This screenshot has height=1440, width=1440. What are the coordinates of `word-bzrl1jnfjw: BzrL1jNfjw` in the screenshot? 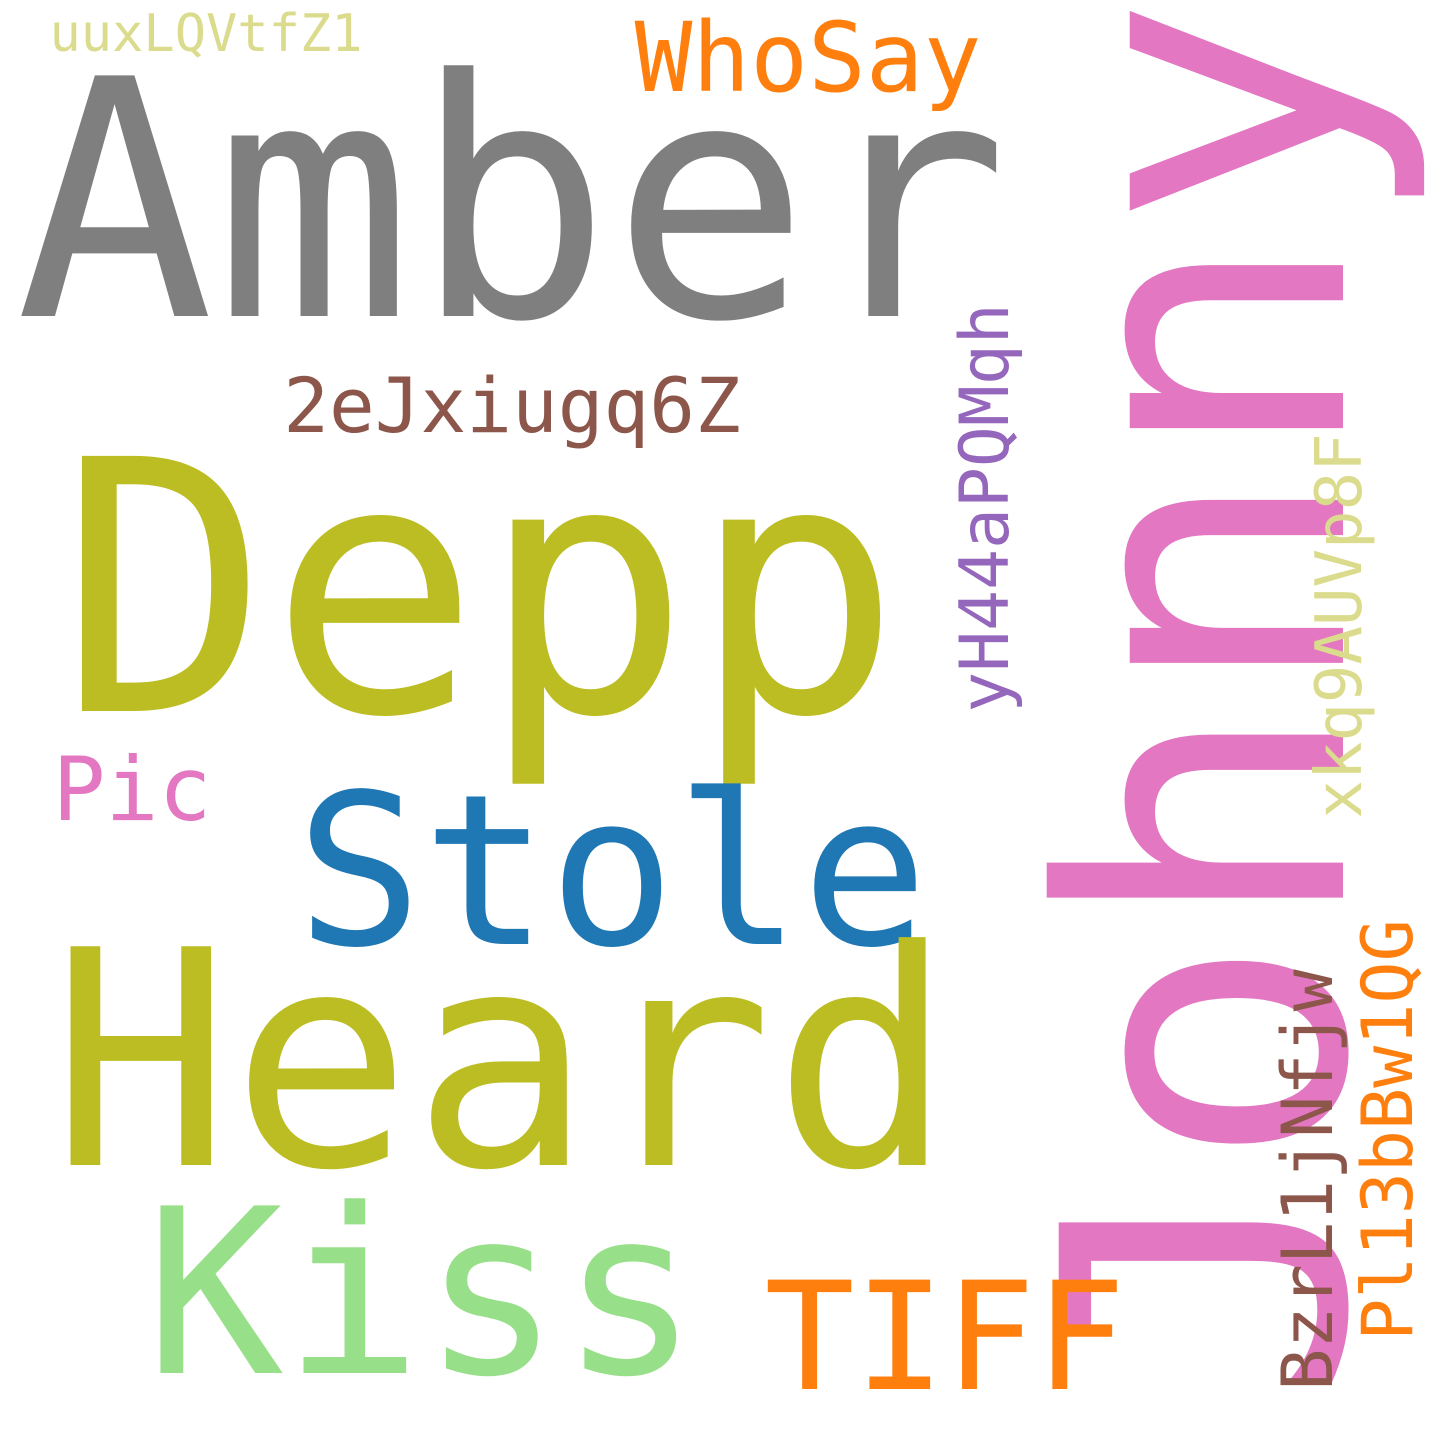 It's located at (1308, 1180).